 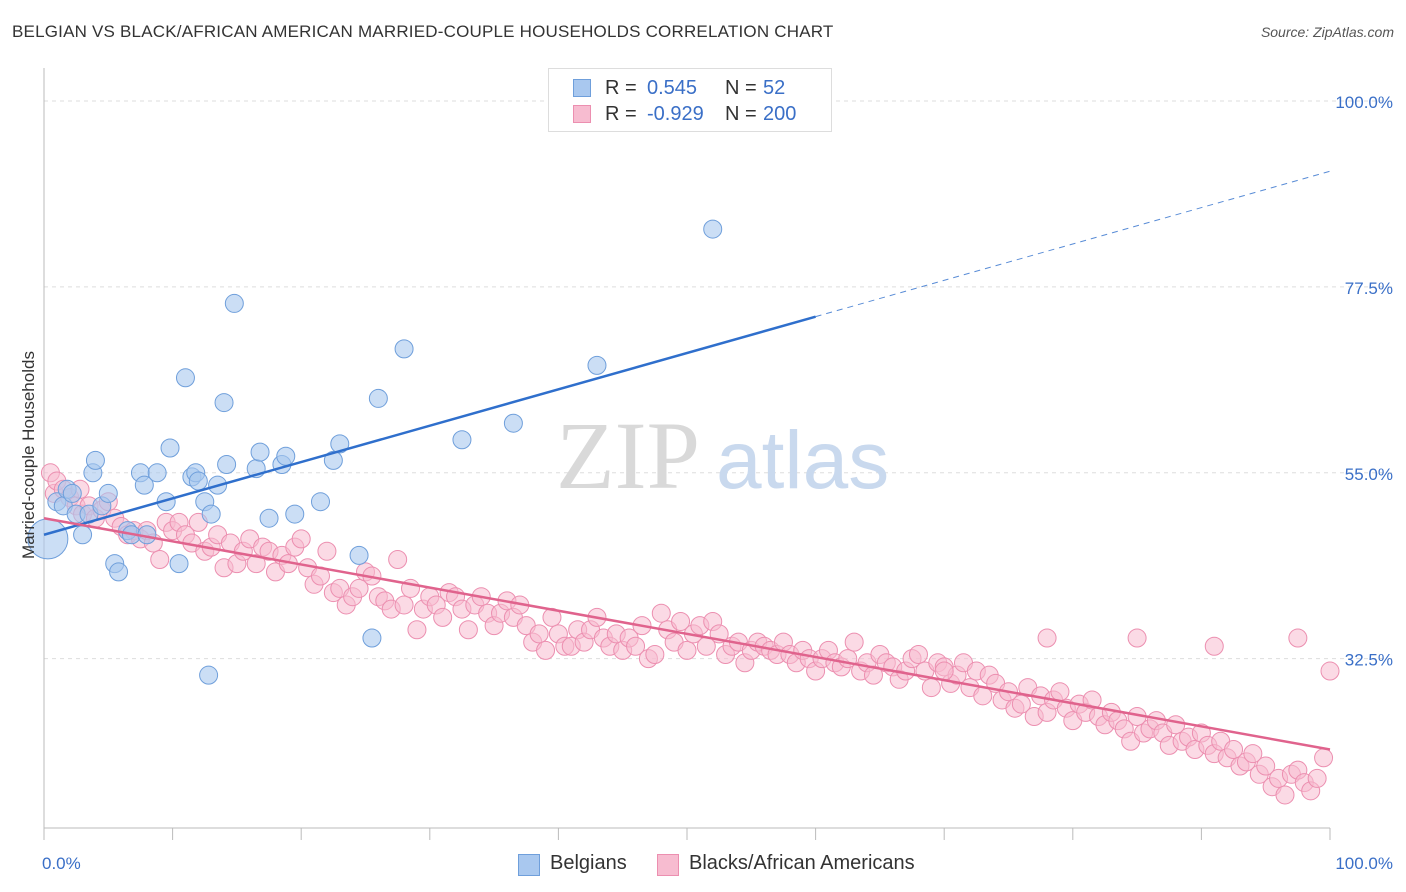 What do you see at coordinates (61, 863) in the screenshot?
I see `x-tick-label: 0.0%` at bounding box center [61, 863].